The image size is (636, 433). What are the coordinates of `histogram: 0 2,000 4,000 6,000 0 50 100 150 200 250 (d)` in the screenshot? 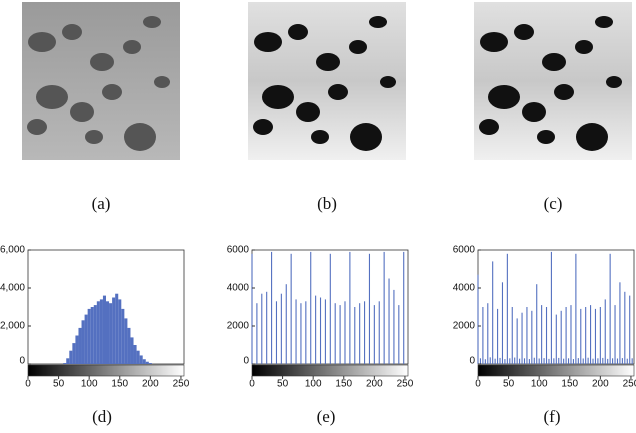 It's located at (95, 335).